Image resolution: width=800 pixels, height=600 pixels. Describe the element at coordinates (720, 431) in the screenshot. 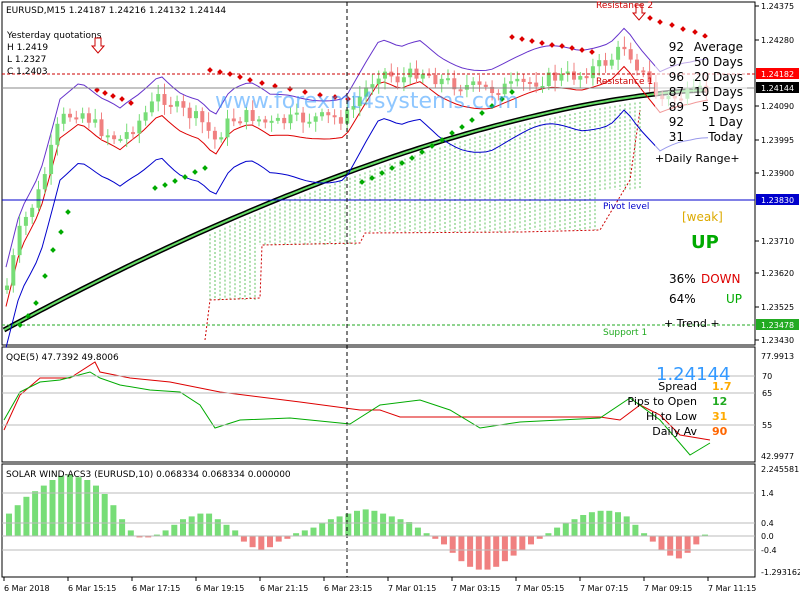

I see `qqe-info-value: 90` at that location.